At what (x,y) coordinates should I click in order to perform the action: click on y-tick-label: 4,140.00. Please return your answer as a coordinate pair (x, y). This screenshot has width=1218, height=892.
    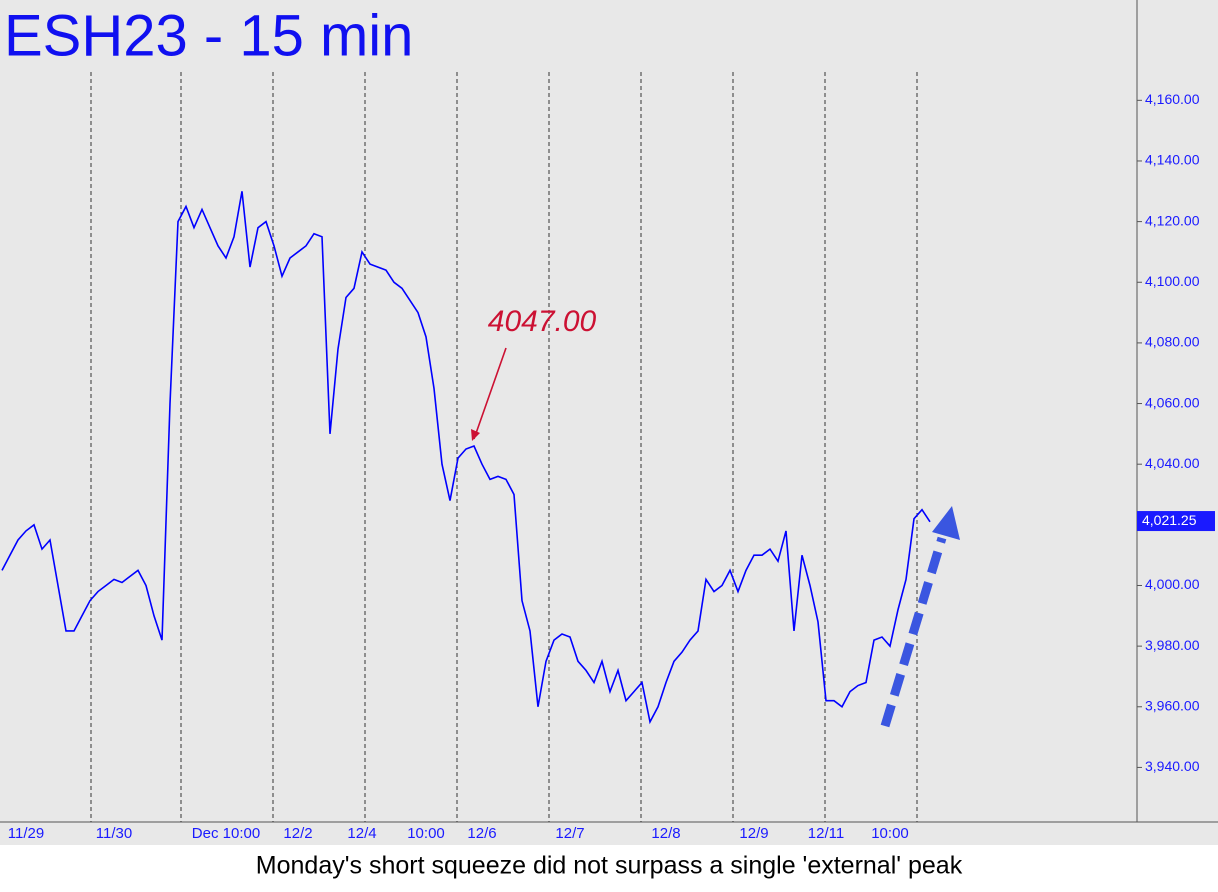
    Looking at the image, I should click on (1172, 160).